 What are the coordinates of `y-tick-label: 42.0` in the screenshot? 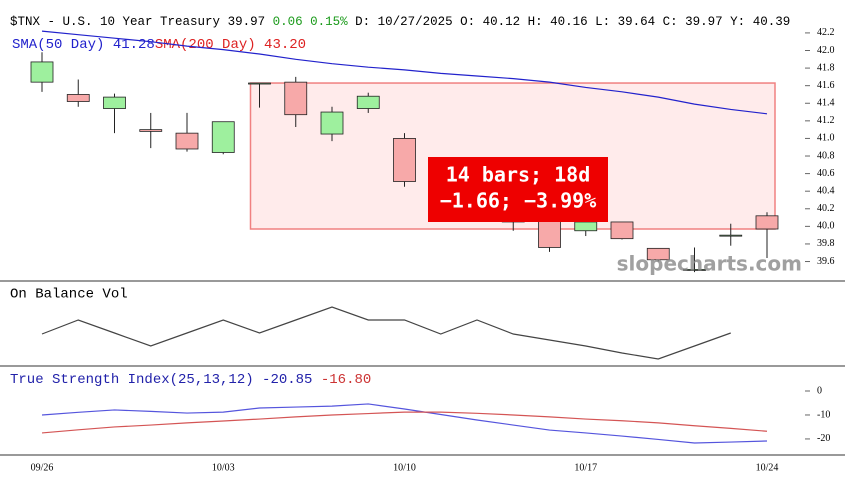 It's located at (826, 50).